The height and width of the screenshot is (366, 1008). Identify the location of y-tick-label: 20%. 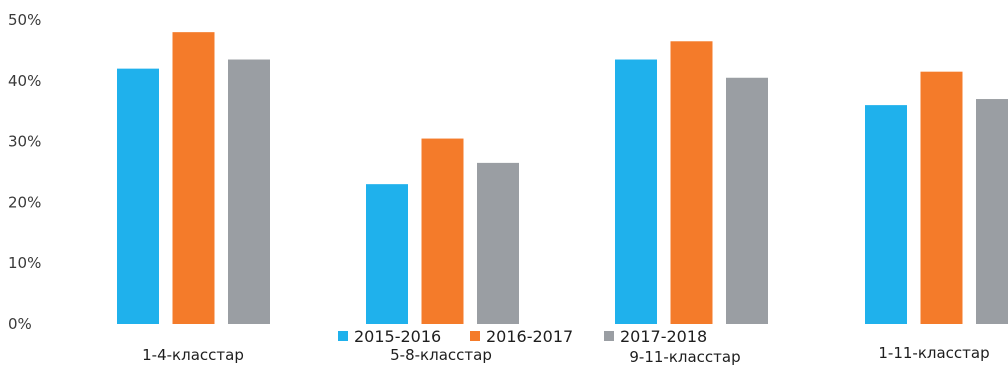
(24, 202).